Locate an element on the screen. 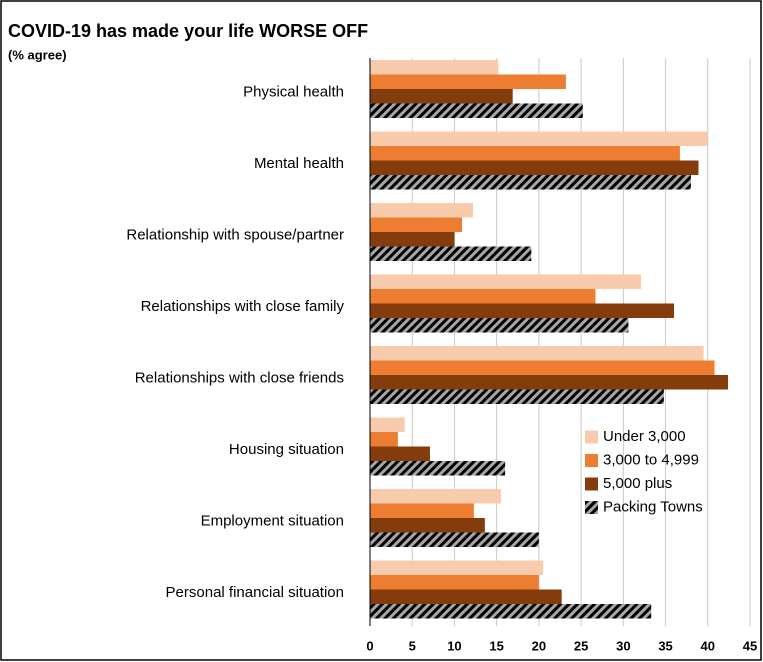  y-tick-label: Relationships with close friends is located at coordinates (239, 378).